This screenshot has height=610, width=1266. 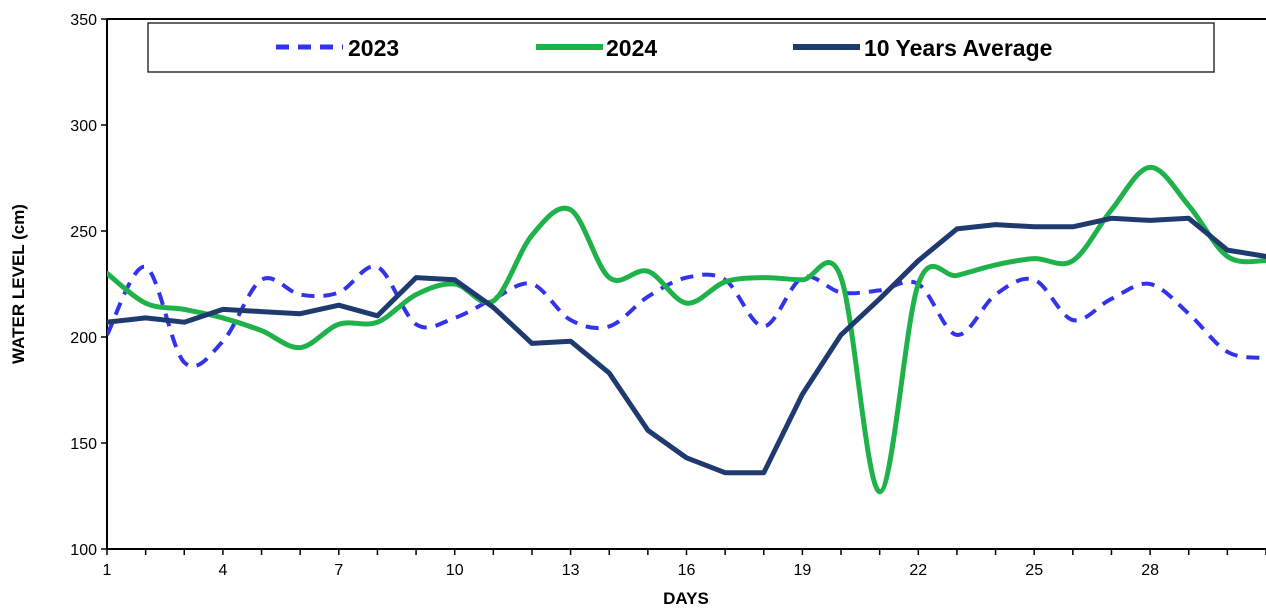 I want to click on y-tick-label: 350, so click(x=83, y=20).